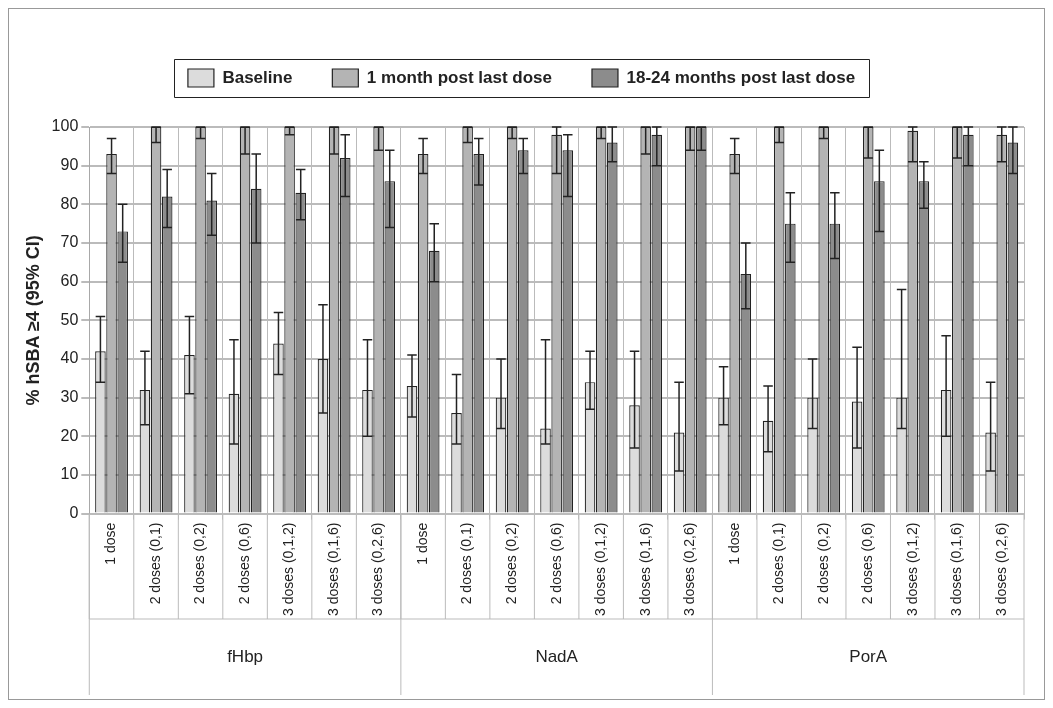  Describe the element at coordinates (257, 77) in the screenshot. I see `legend-label: Baseline` at that location.